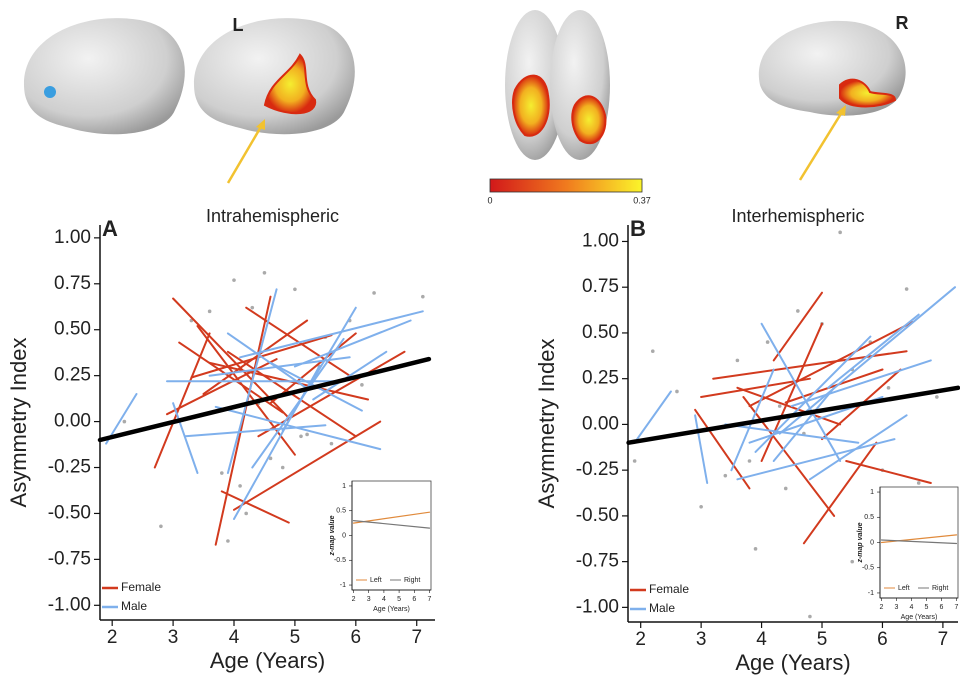  I want to click on y-tick-label: 0, so click(872, 542).